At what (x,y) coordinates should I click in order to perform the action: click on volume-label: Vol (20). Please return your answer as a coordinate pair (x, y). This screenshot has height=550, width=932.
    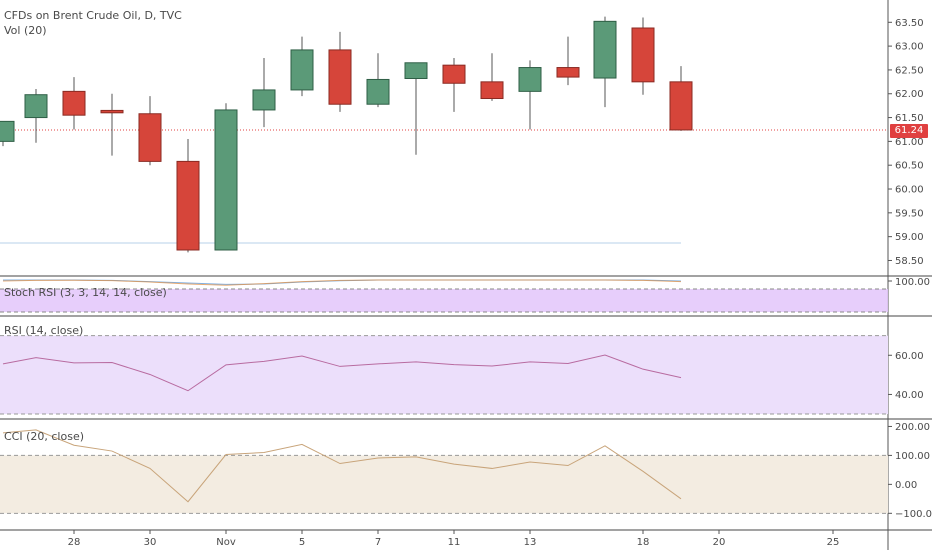
    Looking at the image, I should click on (25, 30).